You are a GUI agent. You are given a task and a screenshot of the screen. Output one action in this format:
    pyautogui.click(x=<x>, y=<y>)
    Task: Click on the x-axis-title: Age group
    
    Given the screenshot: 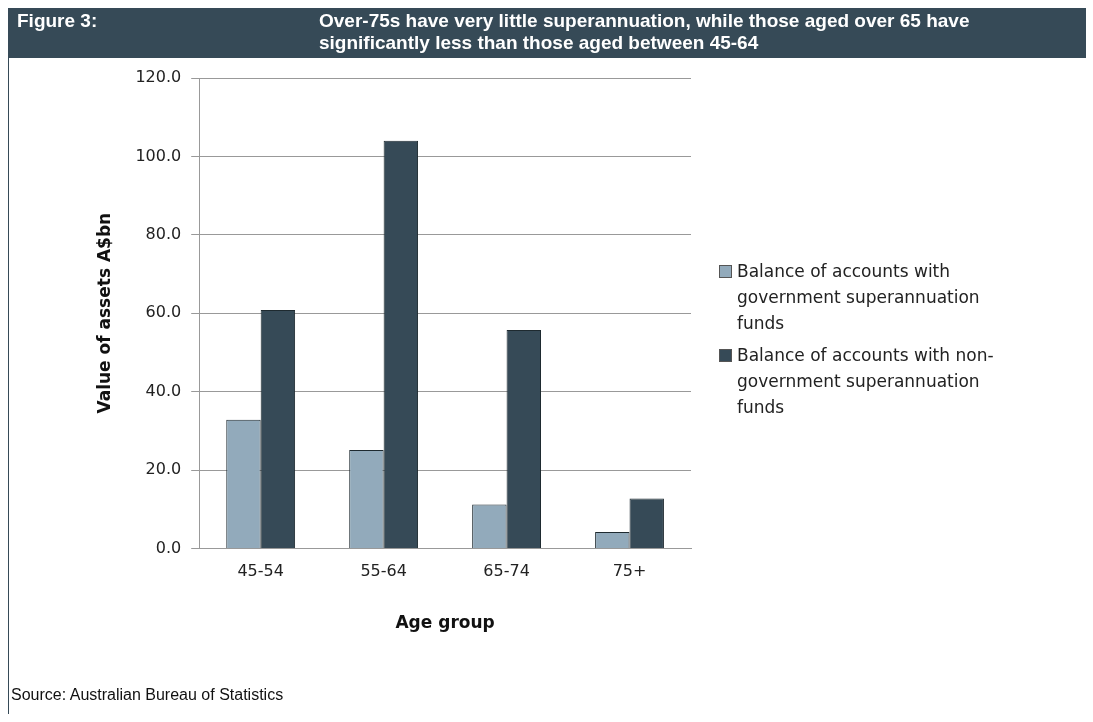 What is the action you would take?
    pyautogui.click(x=445, y=622)
    